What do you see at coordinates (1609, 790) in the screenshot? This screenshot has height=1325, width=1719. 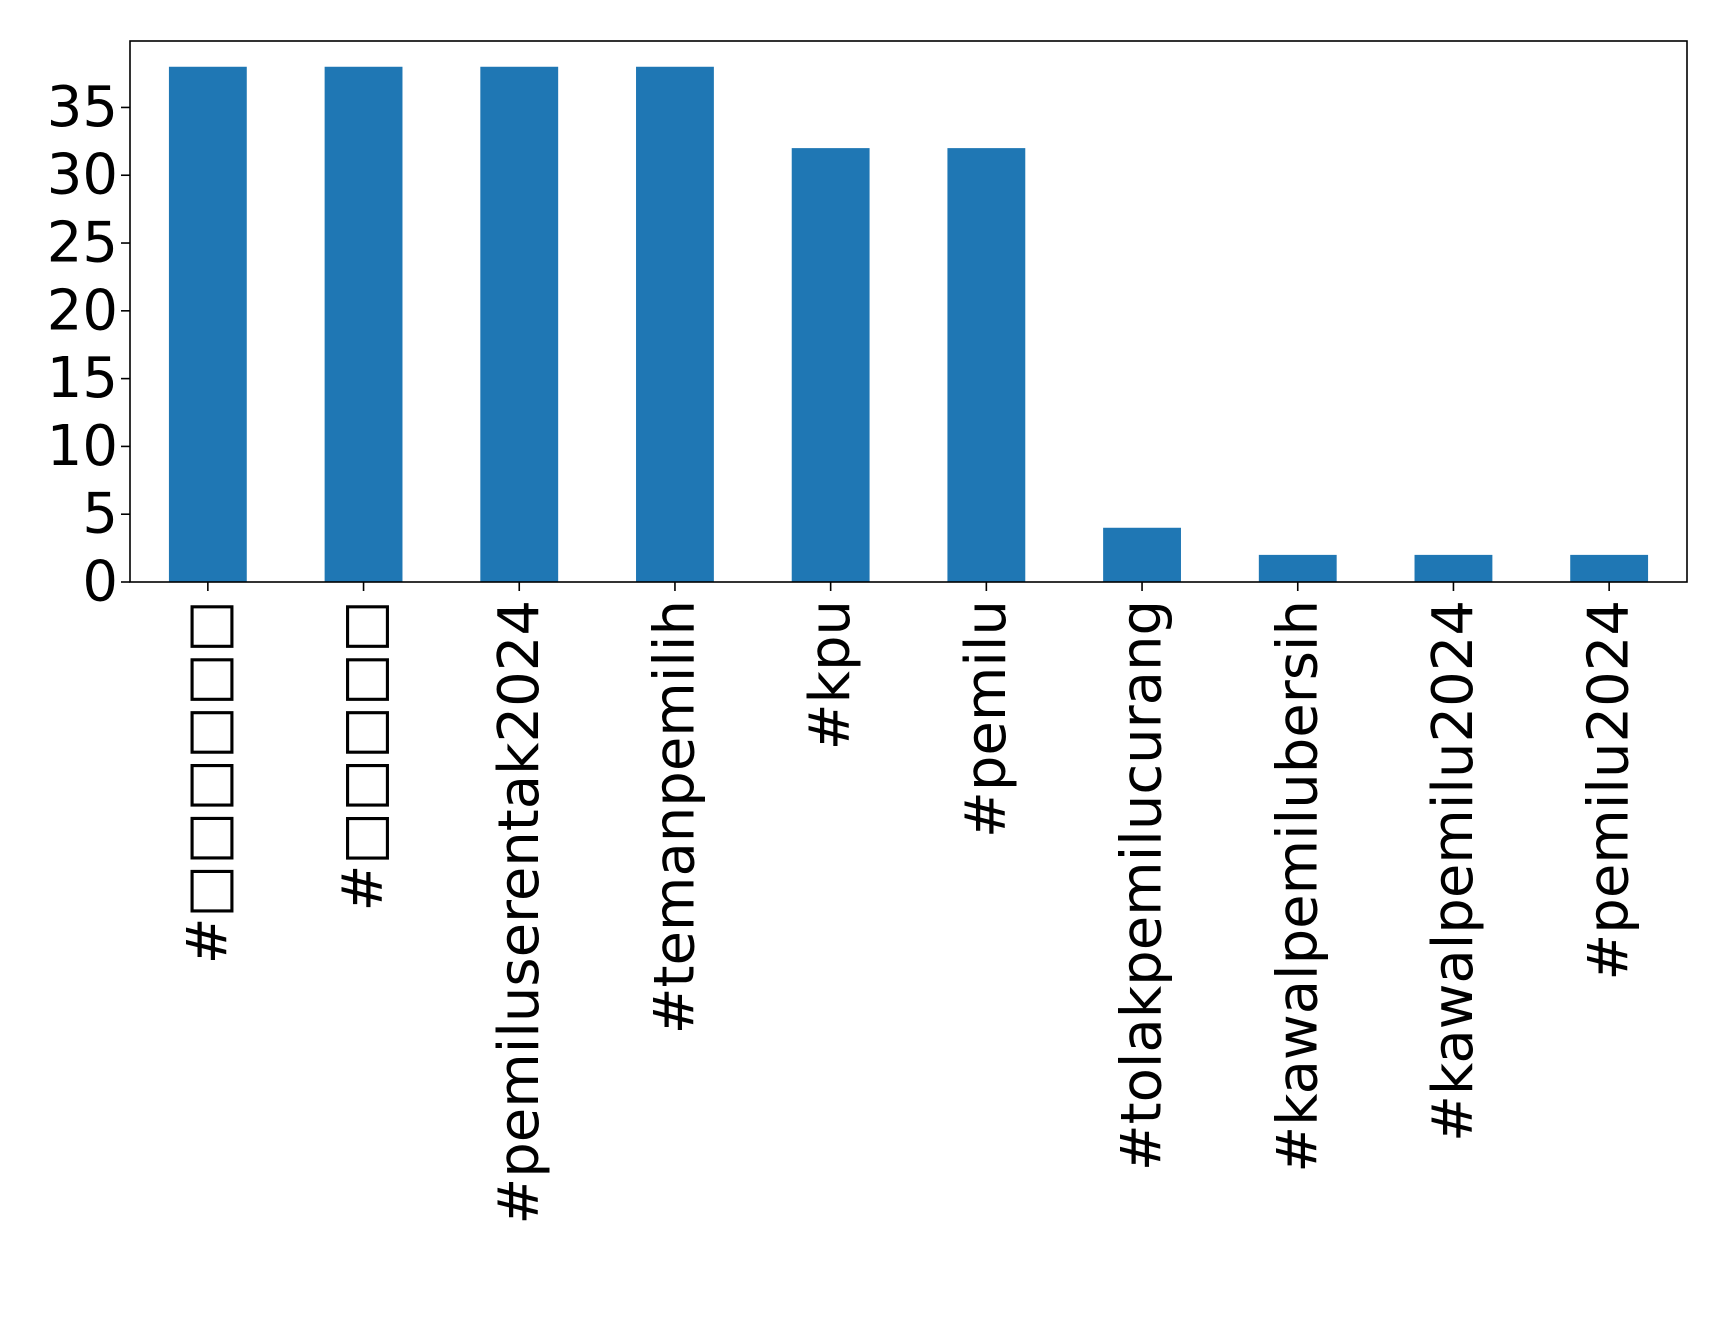 I see `x-tick-label-10: #pemilu2024` at bounding box center [1609, 790].